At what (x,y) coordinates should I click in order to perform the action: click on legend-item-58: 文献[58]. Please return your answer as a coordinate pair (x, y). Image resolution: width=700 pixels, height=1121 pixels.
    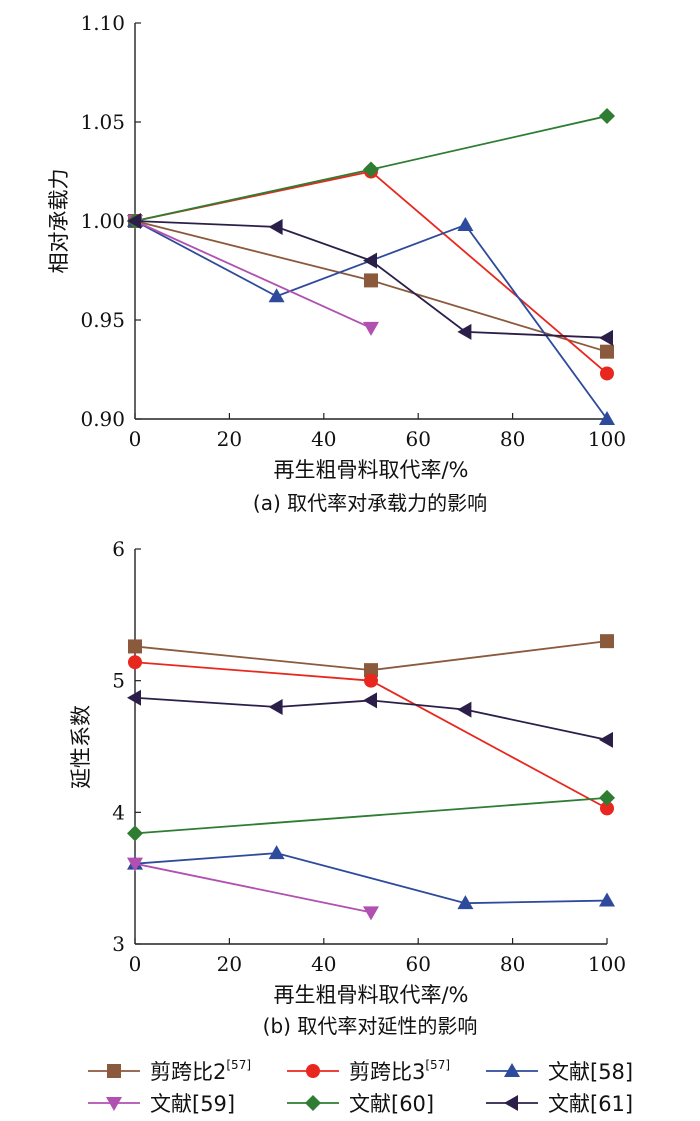
    Looking at the image, I should click on (559, 1072).